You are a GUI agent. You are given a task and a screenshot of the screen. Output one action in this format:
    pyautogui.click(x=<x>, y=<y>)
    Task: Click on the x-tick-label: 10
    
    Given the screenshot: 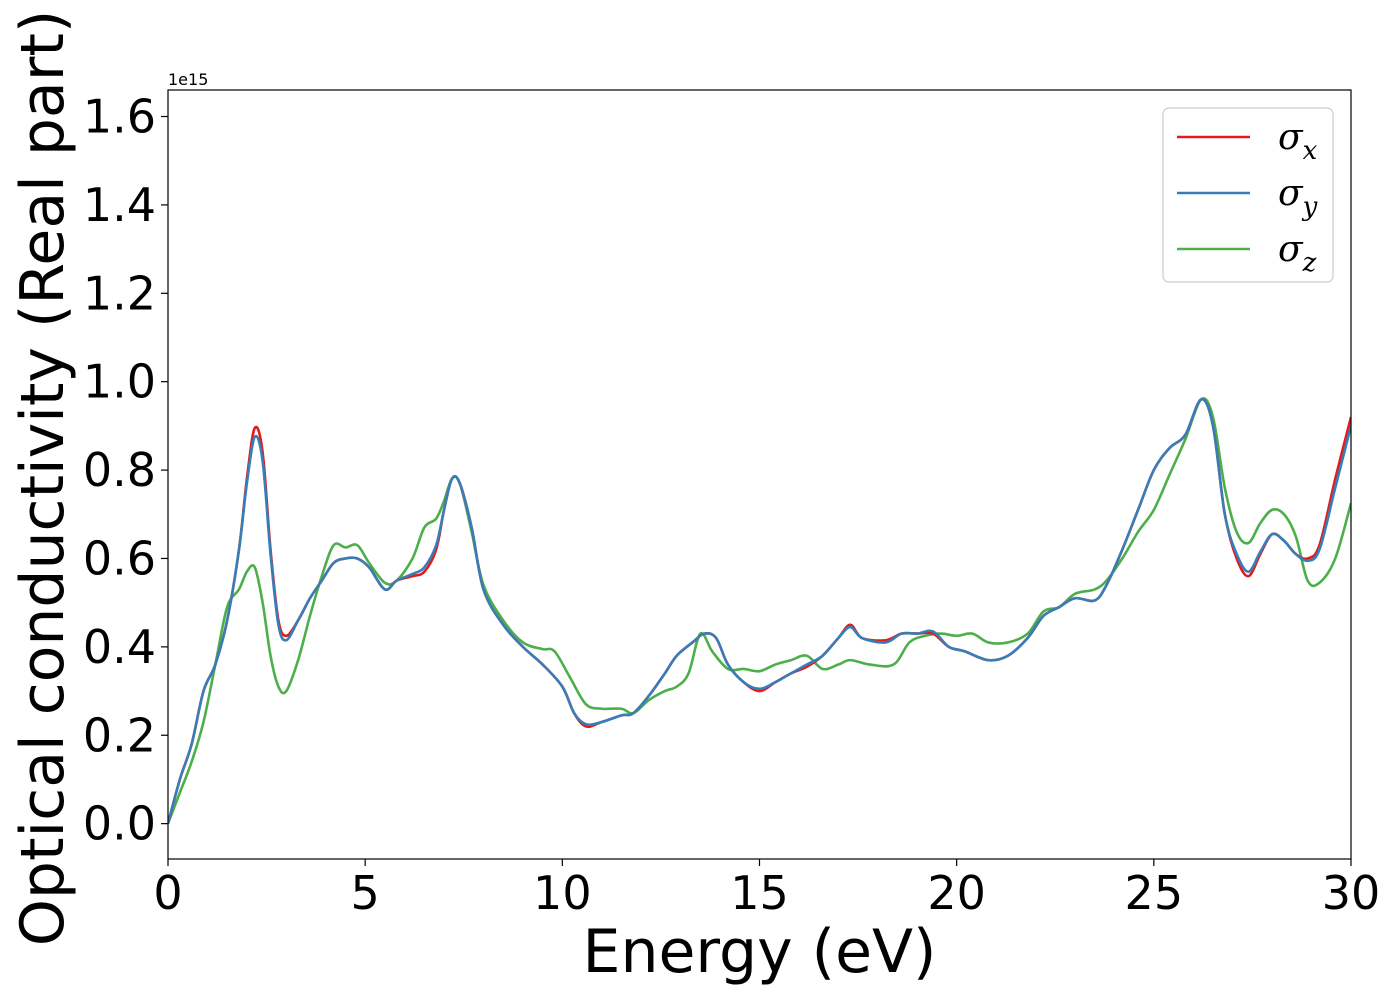 What is the action you would take?
    pyautogui.click(x=562, y=893)
    